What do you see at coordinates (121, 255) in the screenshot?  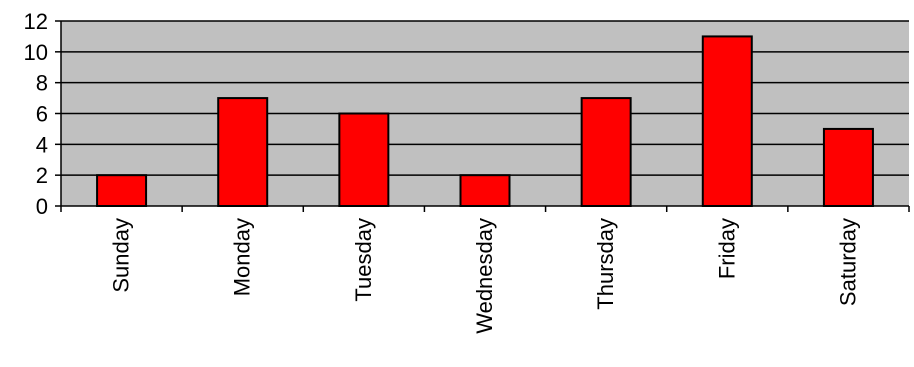 I see `x-tick-label: Sunday` at bounding box center [121, 255].